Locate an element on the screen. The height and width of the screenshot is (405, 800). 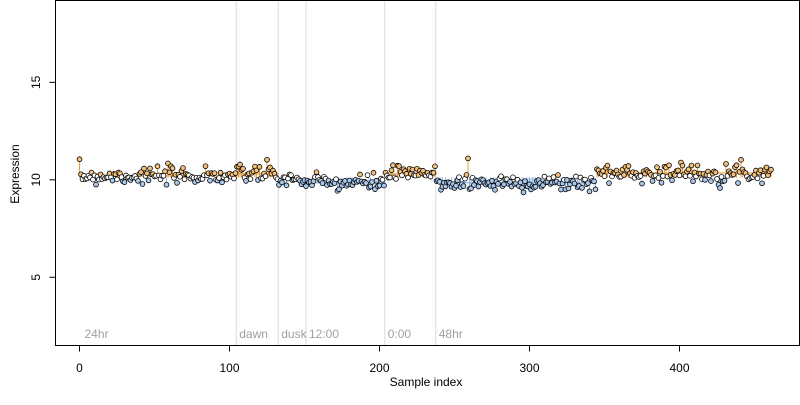
x-tick-label: 0 is located at coordinates (79, 368).